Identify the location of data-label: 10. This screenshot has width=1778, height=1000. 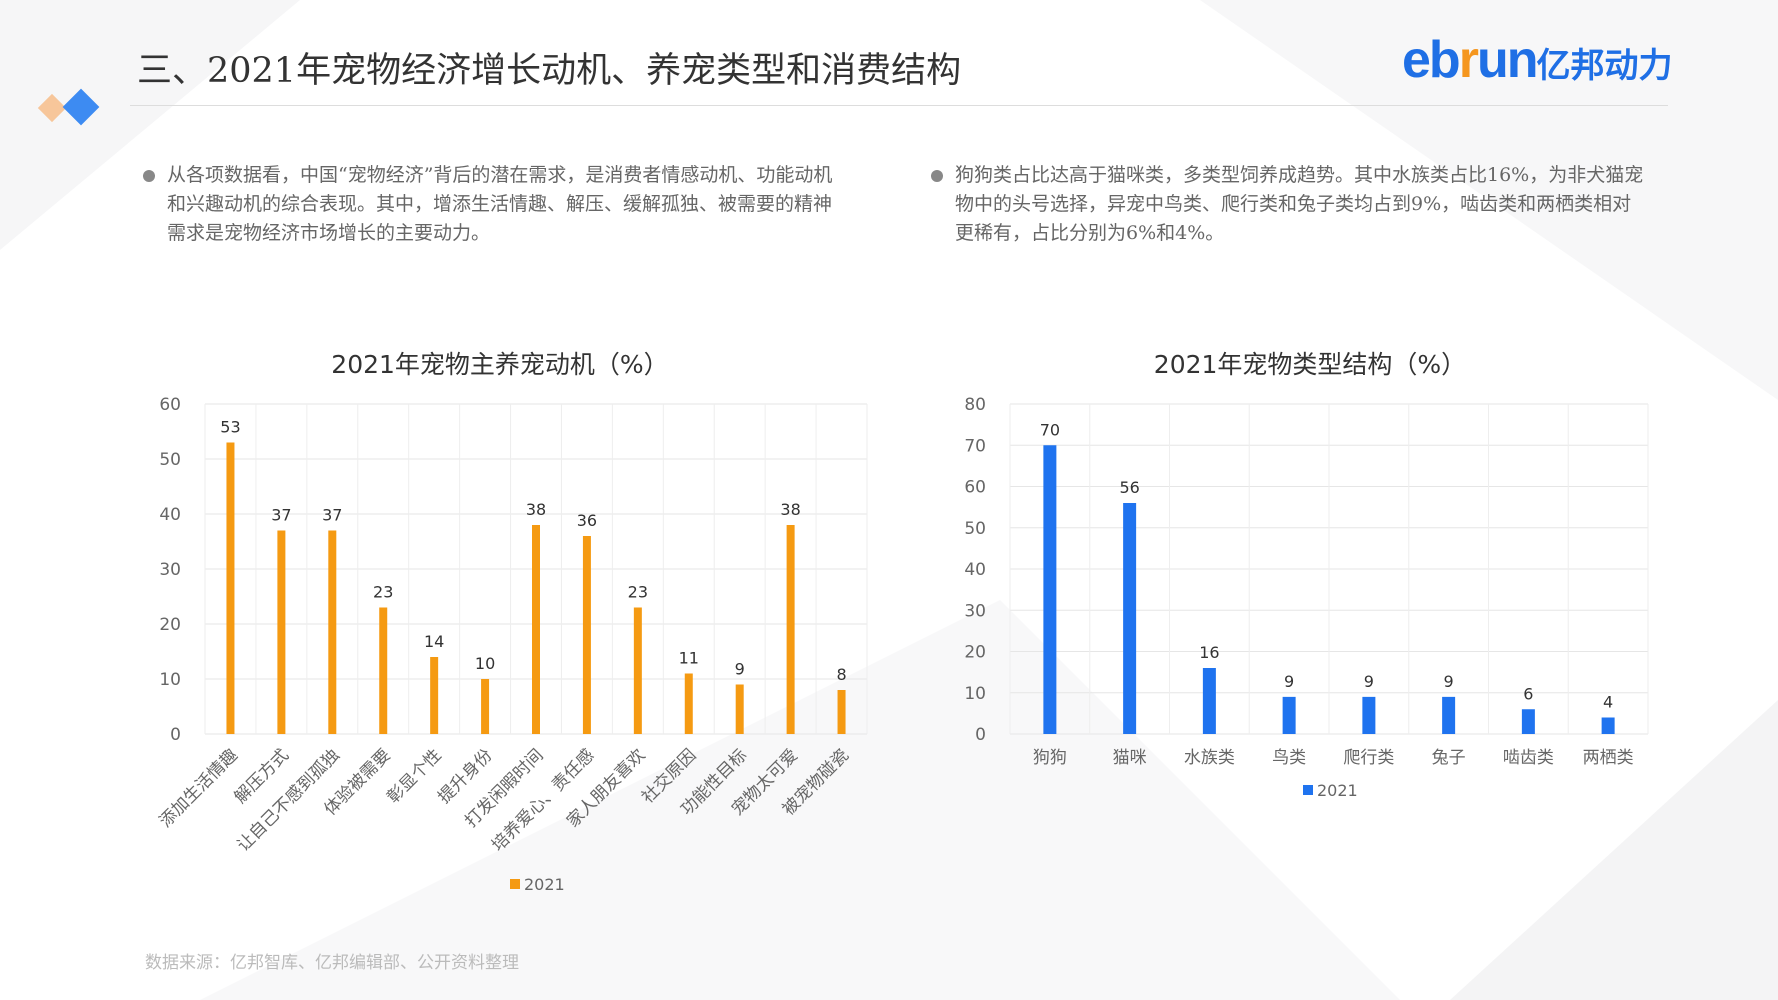
(485, 663).